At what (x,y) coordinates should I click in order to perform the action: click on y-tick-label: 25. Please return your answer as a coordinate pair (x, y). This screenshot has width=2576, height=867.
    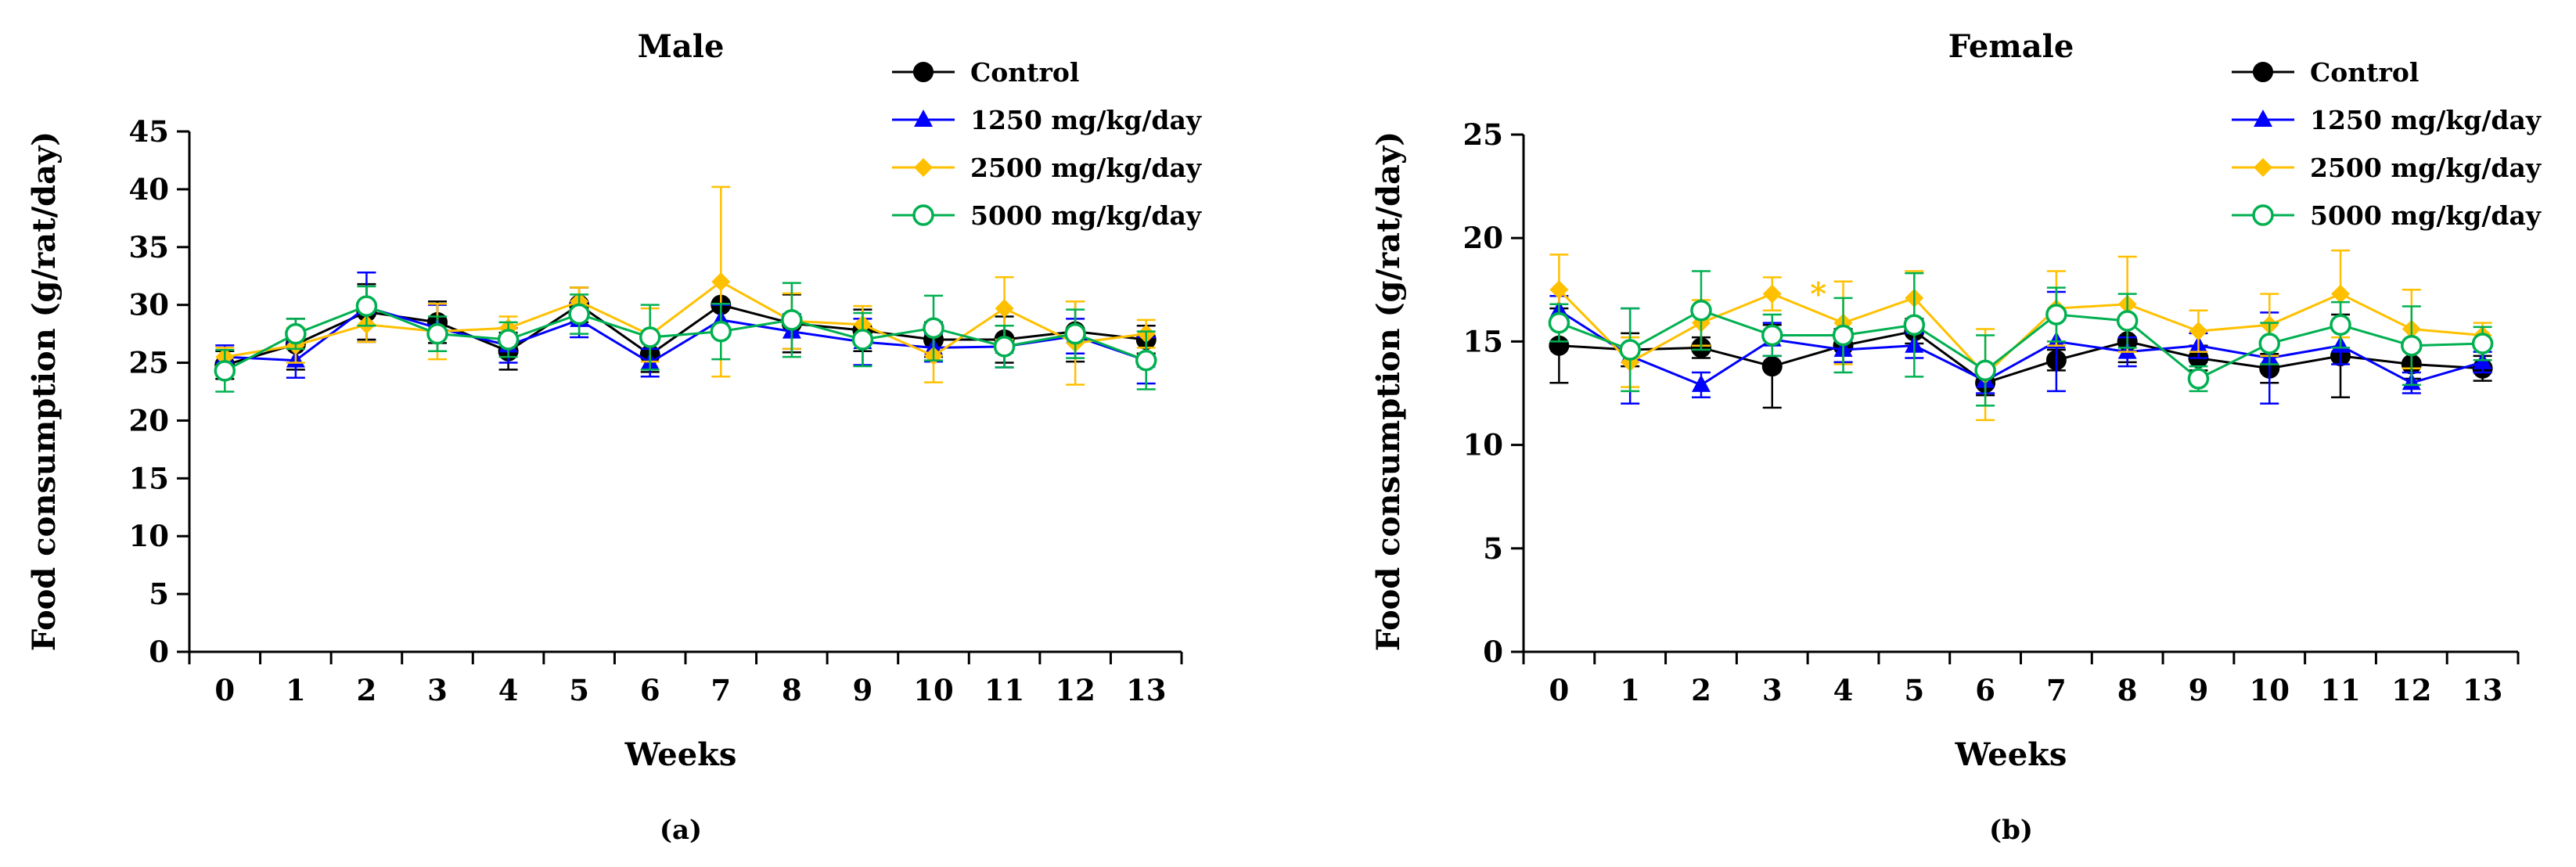
    Looking at the image, I should click on (1484, 134).